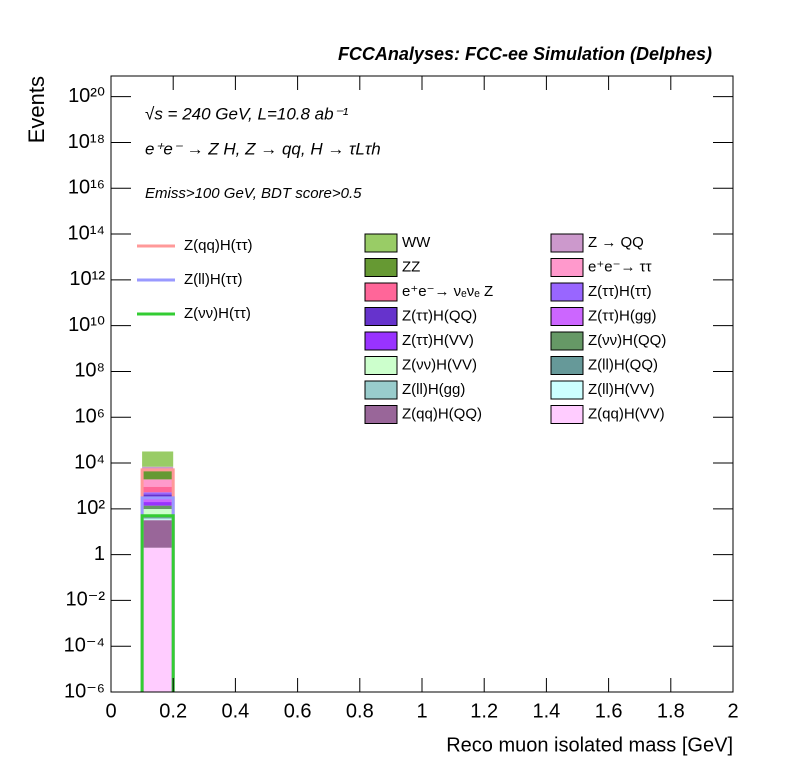 The image size is (796, 772). What do you see at coordinates (90, 417) in the screenshot?
I see `y-tick-label: 10⁶` at bounding box center [90, 417].